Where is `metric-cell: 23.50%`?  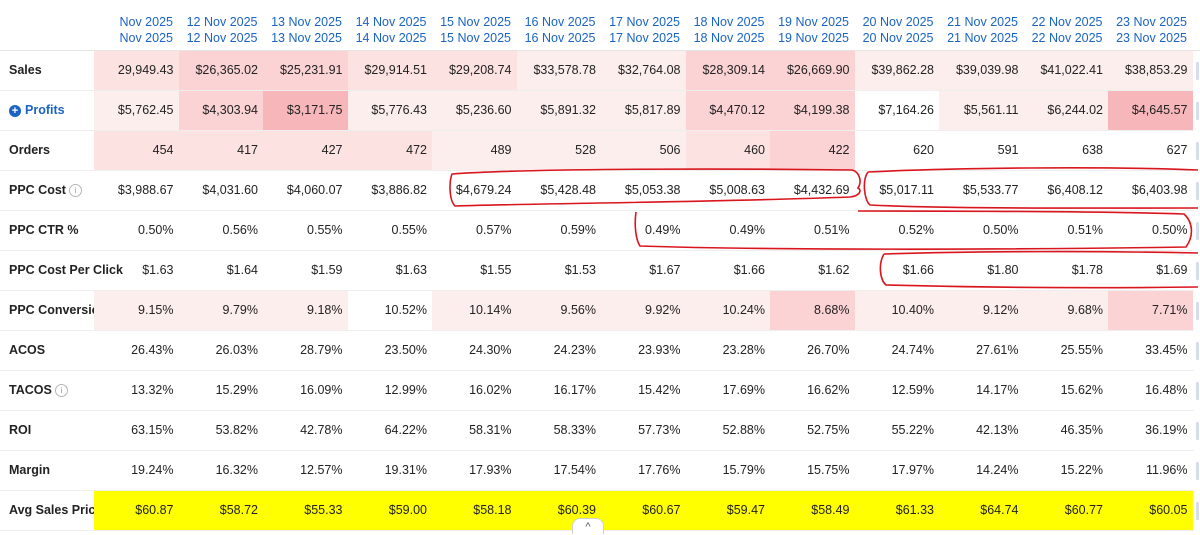
metric-cell: 23.50% is located at coordinates (405, 350).